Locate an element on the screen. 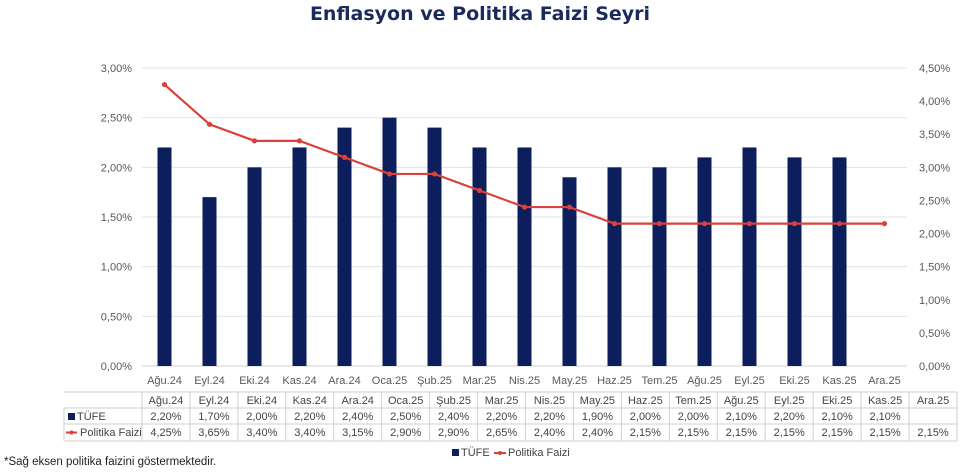  policy-cell: 3,65% is located at coordinates (213, 433).